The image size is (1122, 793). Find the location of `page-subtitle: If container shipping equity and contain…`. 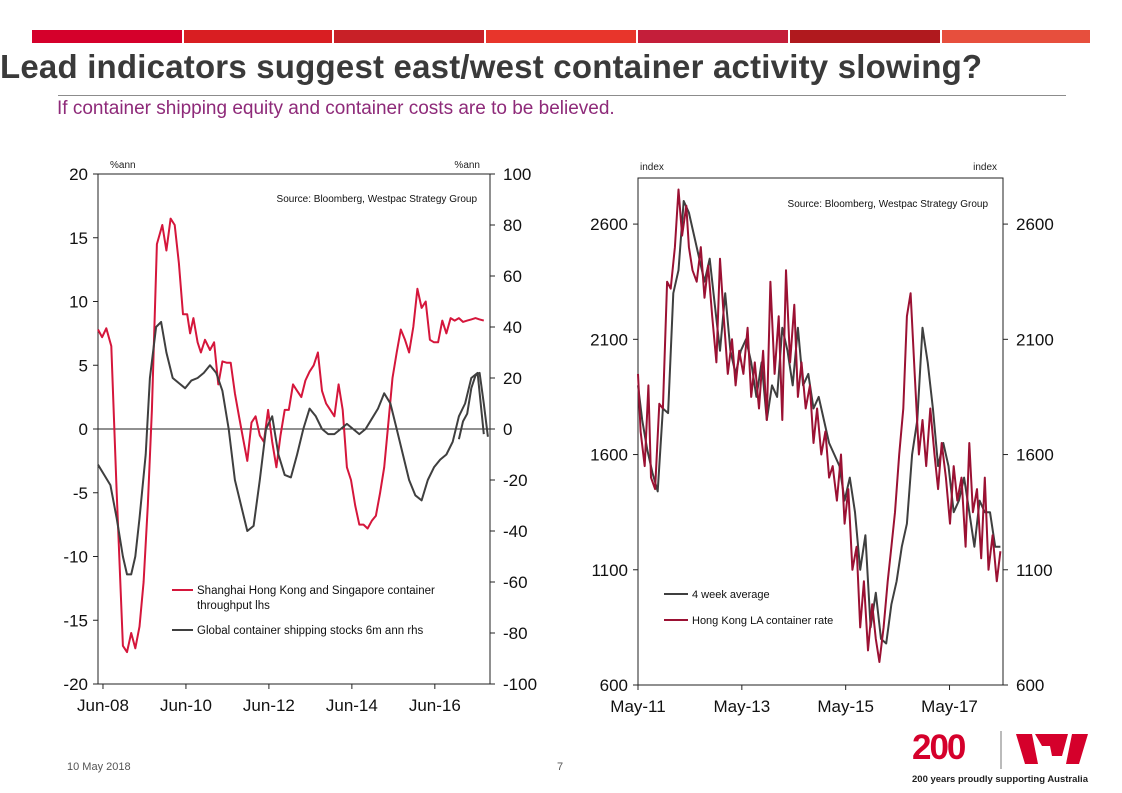

page-subtitle: If container shipping equity and contain… is located at coordinates (336, 108).